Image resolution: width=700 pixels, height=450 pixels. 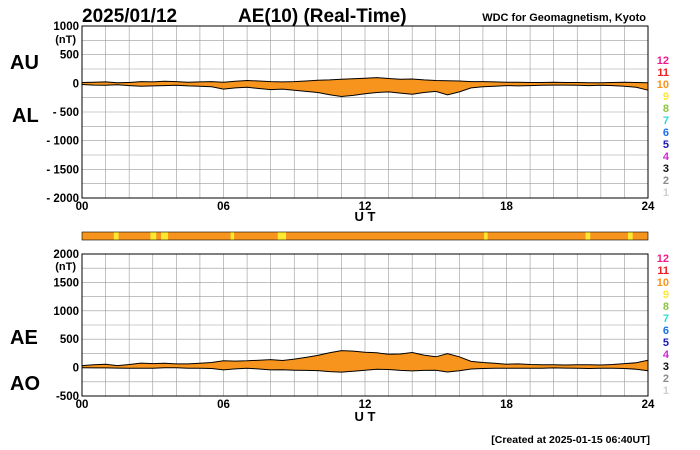 I want to click on au-label: AU, so click(x=24, y=63).